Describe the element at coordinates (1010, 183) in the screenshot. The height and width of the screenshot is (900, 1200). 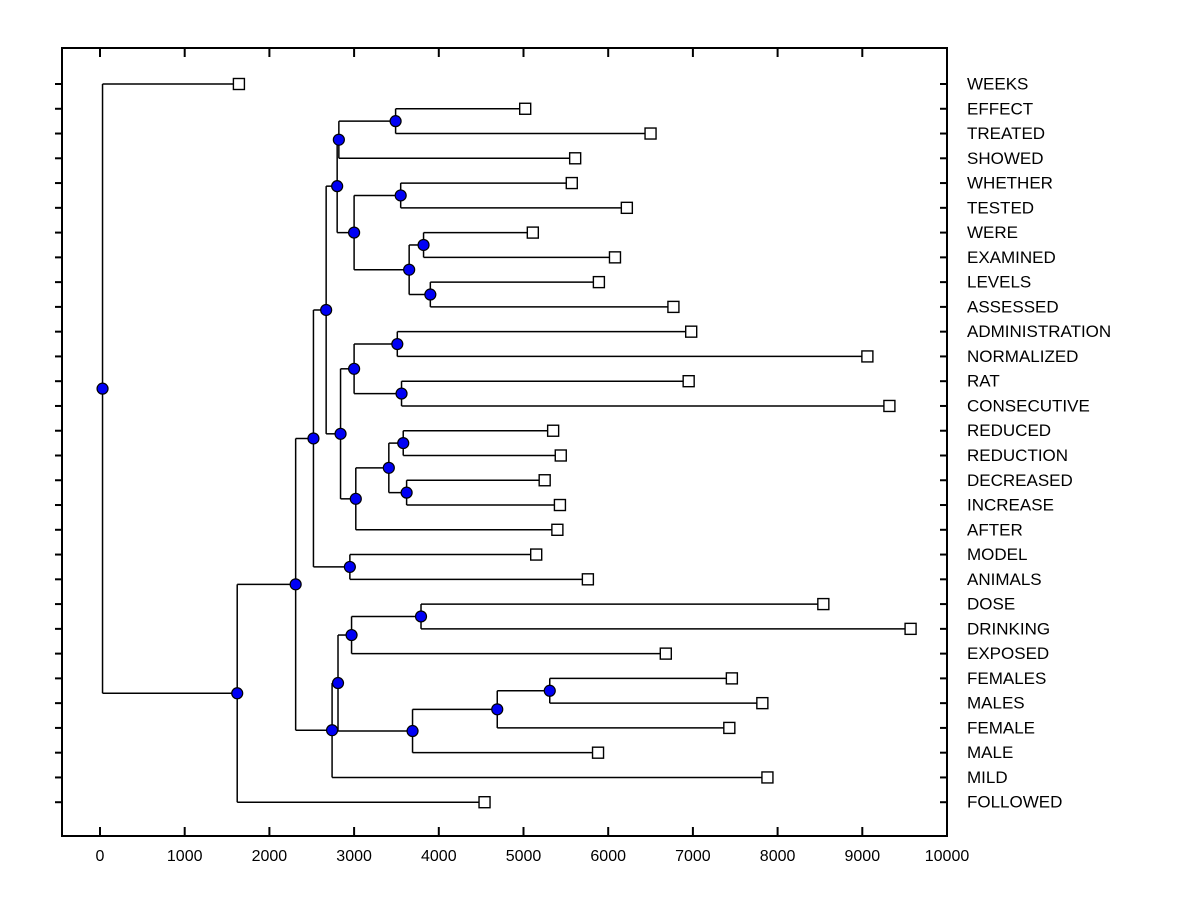
I see `leaf-label-whether: WHETHER` at that location.